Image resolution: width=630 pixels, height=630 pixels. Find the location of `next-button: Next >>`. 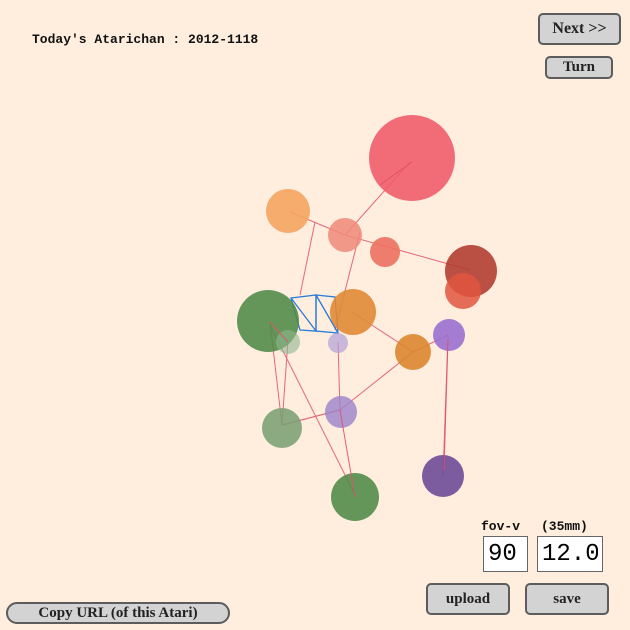

next-button: Next >> is located at coordinates (579, 29).